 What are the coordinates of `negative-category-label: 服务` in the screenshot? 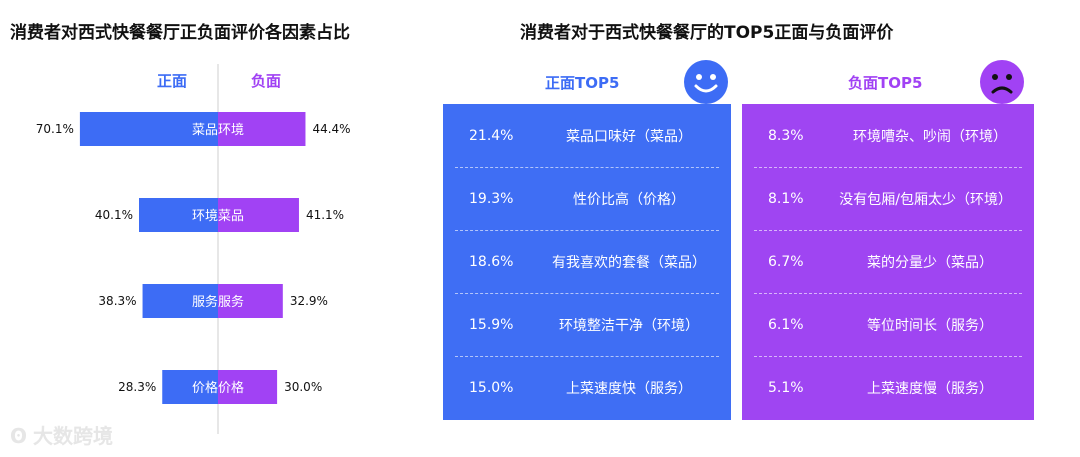 It's located at (231, 302).